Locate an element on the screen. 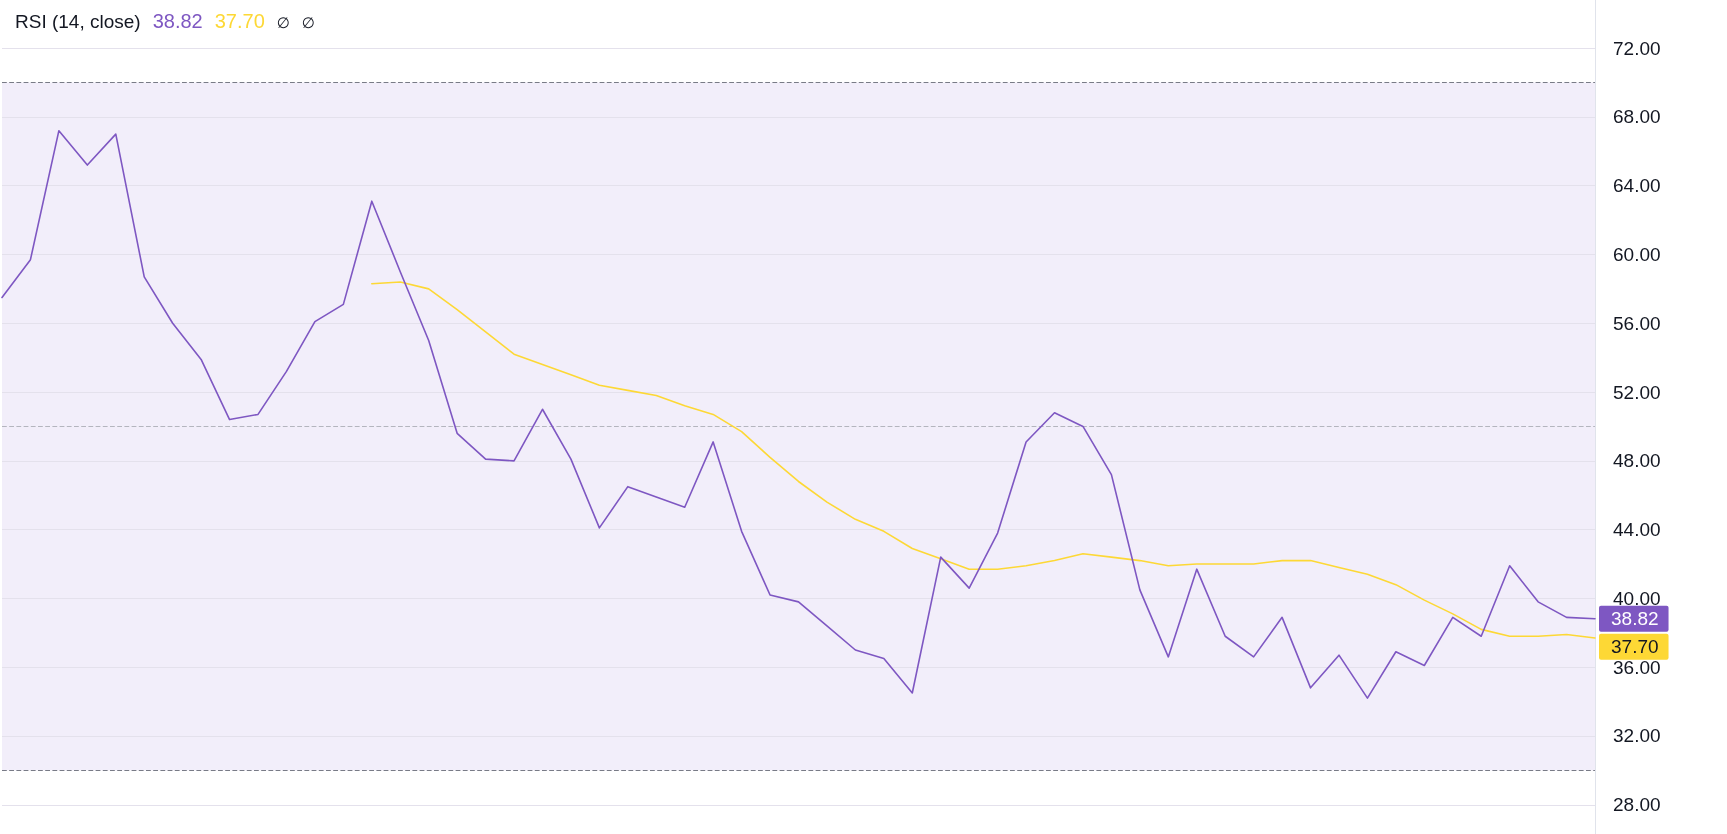 This screenshot has height=834, width=1727. text: RSI (14, close) is located at coordinates (78, 21).